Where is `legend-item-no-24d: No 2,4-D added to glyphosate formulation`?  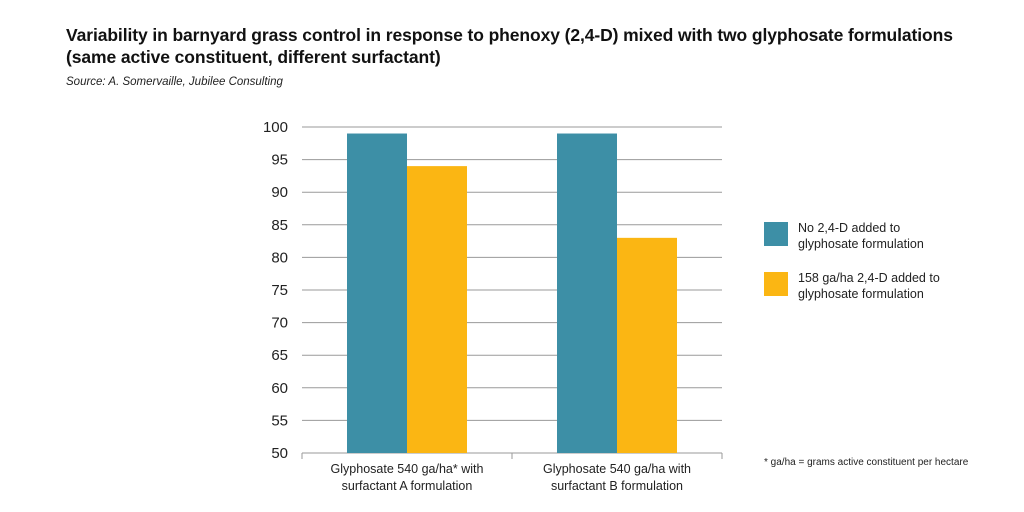
legend-item-no-24d: No 2,4-D added to glyphosate formulation is located at coordinates (864, 236).